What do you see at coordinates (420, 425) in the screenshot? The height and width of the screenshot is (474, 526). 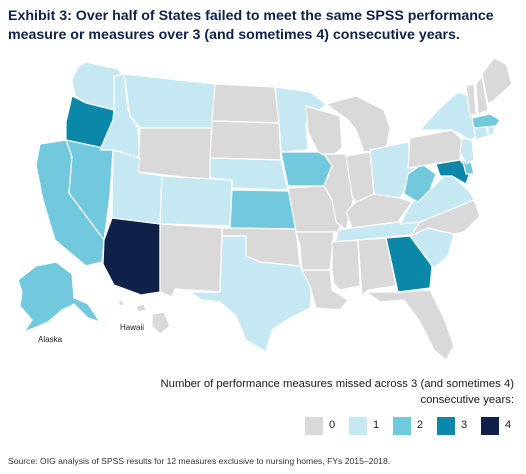 I see `legend-label: 2` at bounding box center [420, 425].